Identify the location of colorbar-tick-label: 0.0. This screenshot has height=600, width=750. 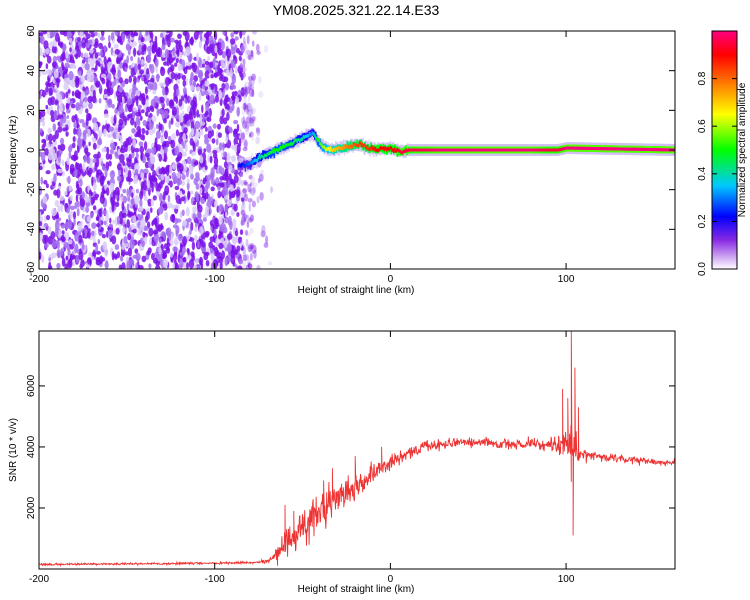
(702, 269).